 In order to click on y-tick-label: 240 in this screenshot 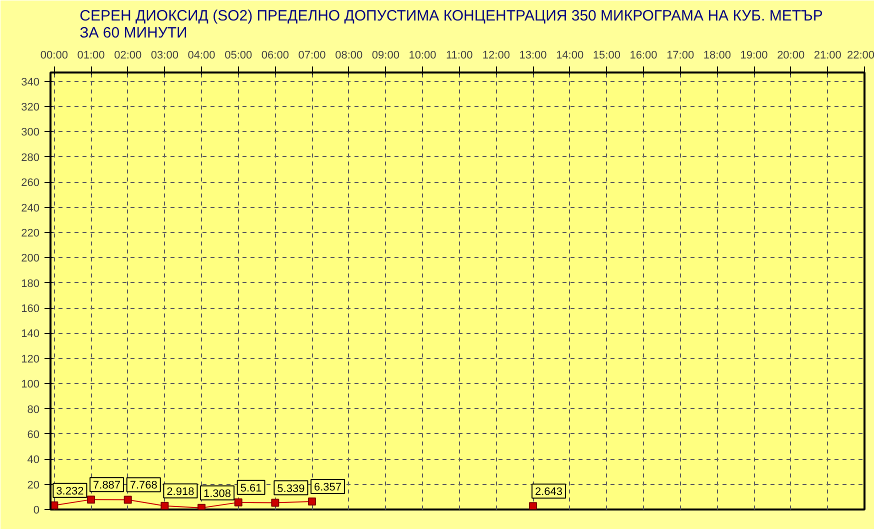, I will do `click(30, 208)`.